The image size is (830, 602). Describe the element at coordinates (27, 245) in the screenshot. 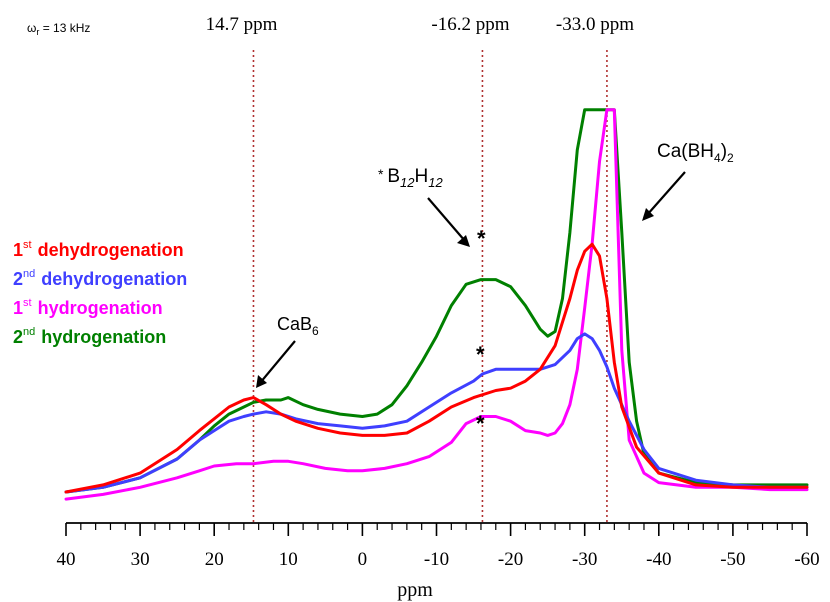

I see `legend-sup-0: st` at that location.